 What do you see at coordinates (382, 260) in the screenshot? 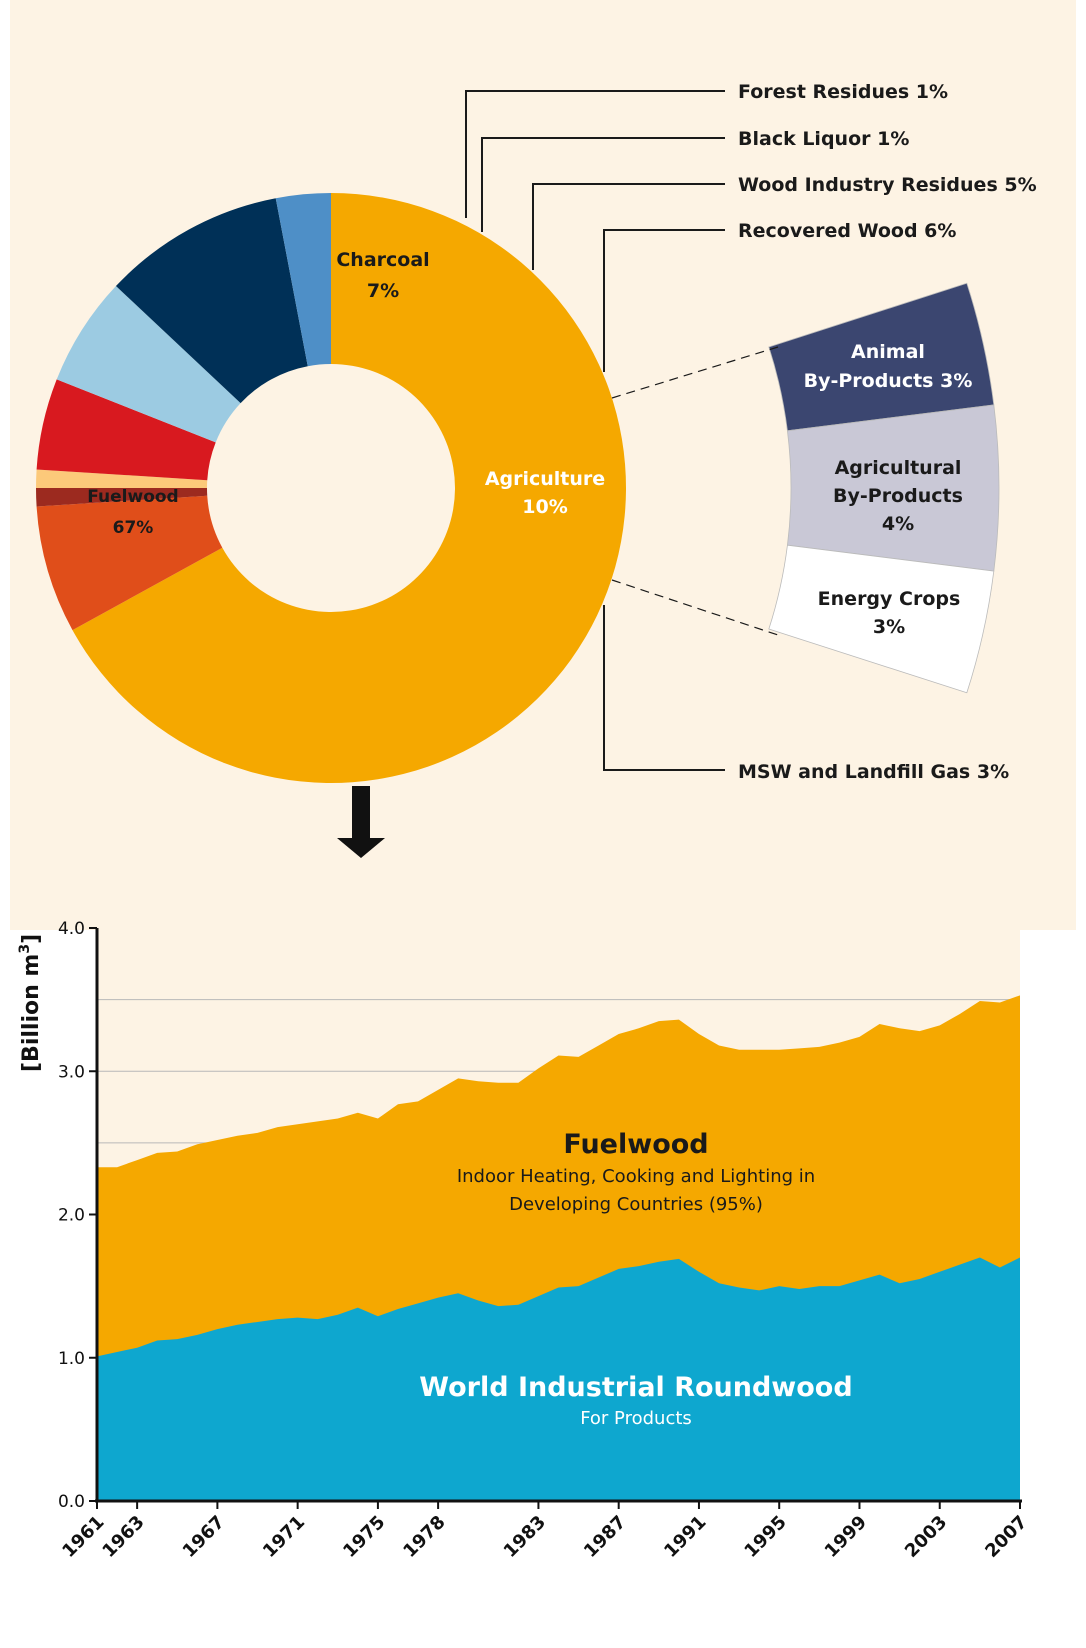
I see `label-charcoal: Charcoal` at bounding box center [382, 260].